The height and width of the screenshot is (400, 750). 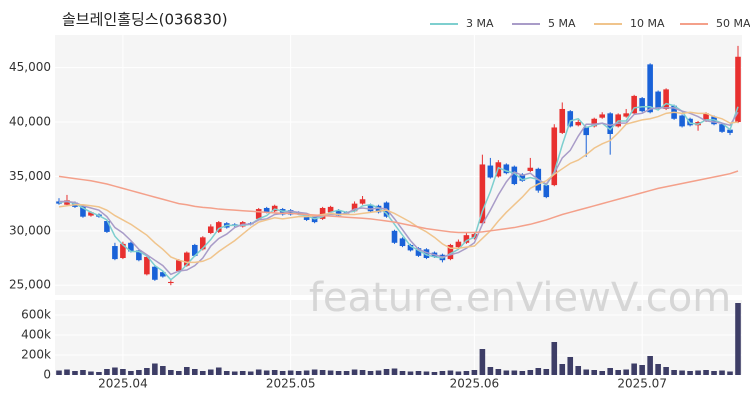 I want to click on y-tick-label: 400k, so click(x=36, y=335).